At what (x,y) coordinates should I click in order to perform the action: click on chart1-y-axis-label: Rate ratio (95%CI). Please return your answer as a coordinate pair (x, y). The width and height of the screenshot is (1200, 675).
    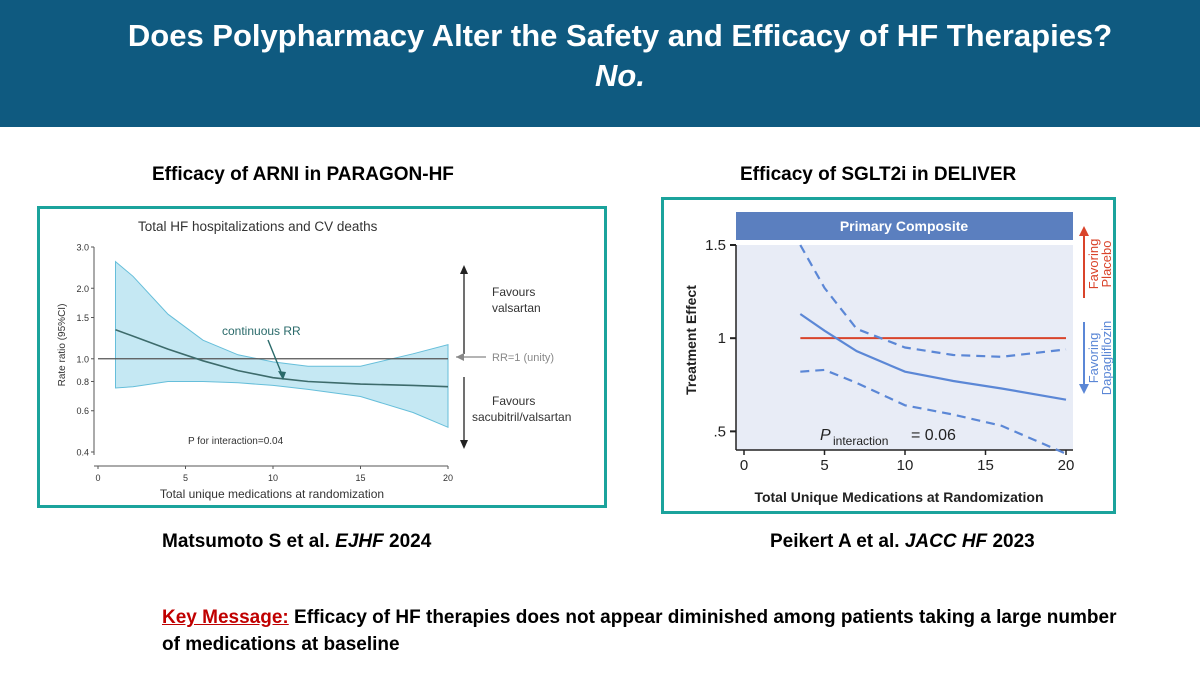
    Looking at the image, I should click on (62, 345).